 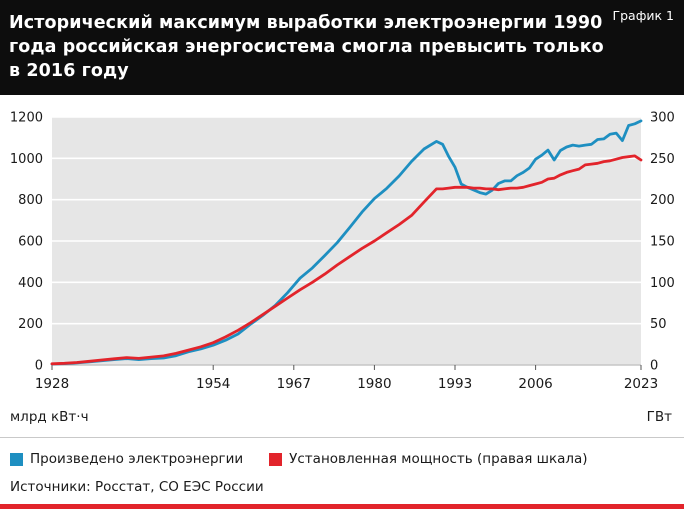 What do you see at coordinates (662, 283) in the screenshot?
I see `y-axis-right-tick-label: 100` at bounding box center [662, 283].